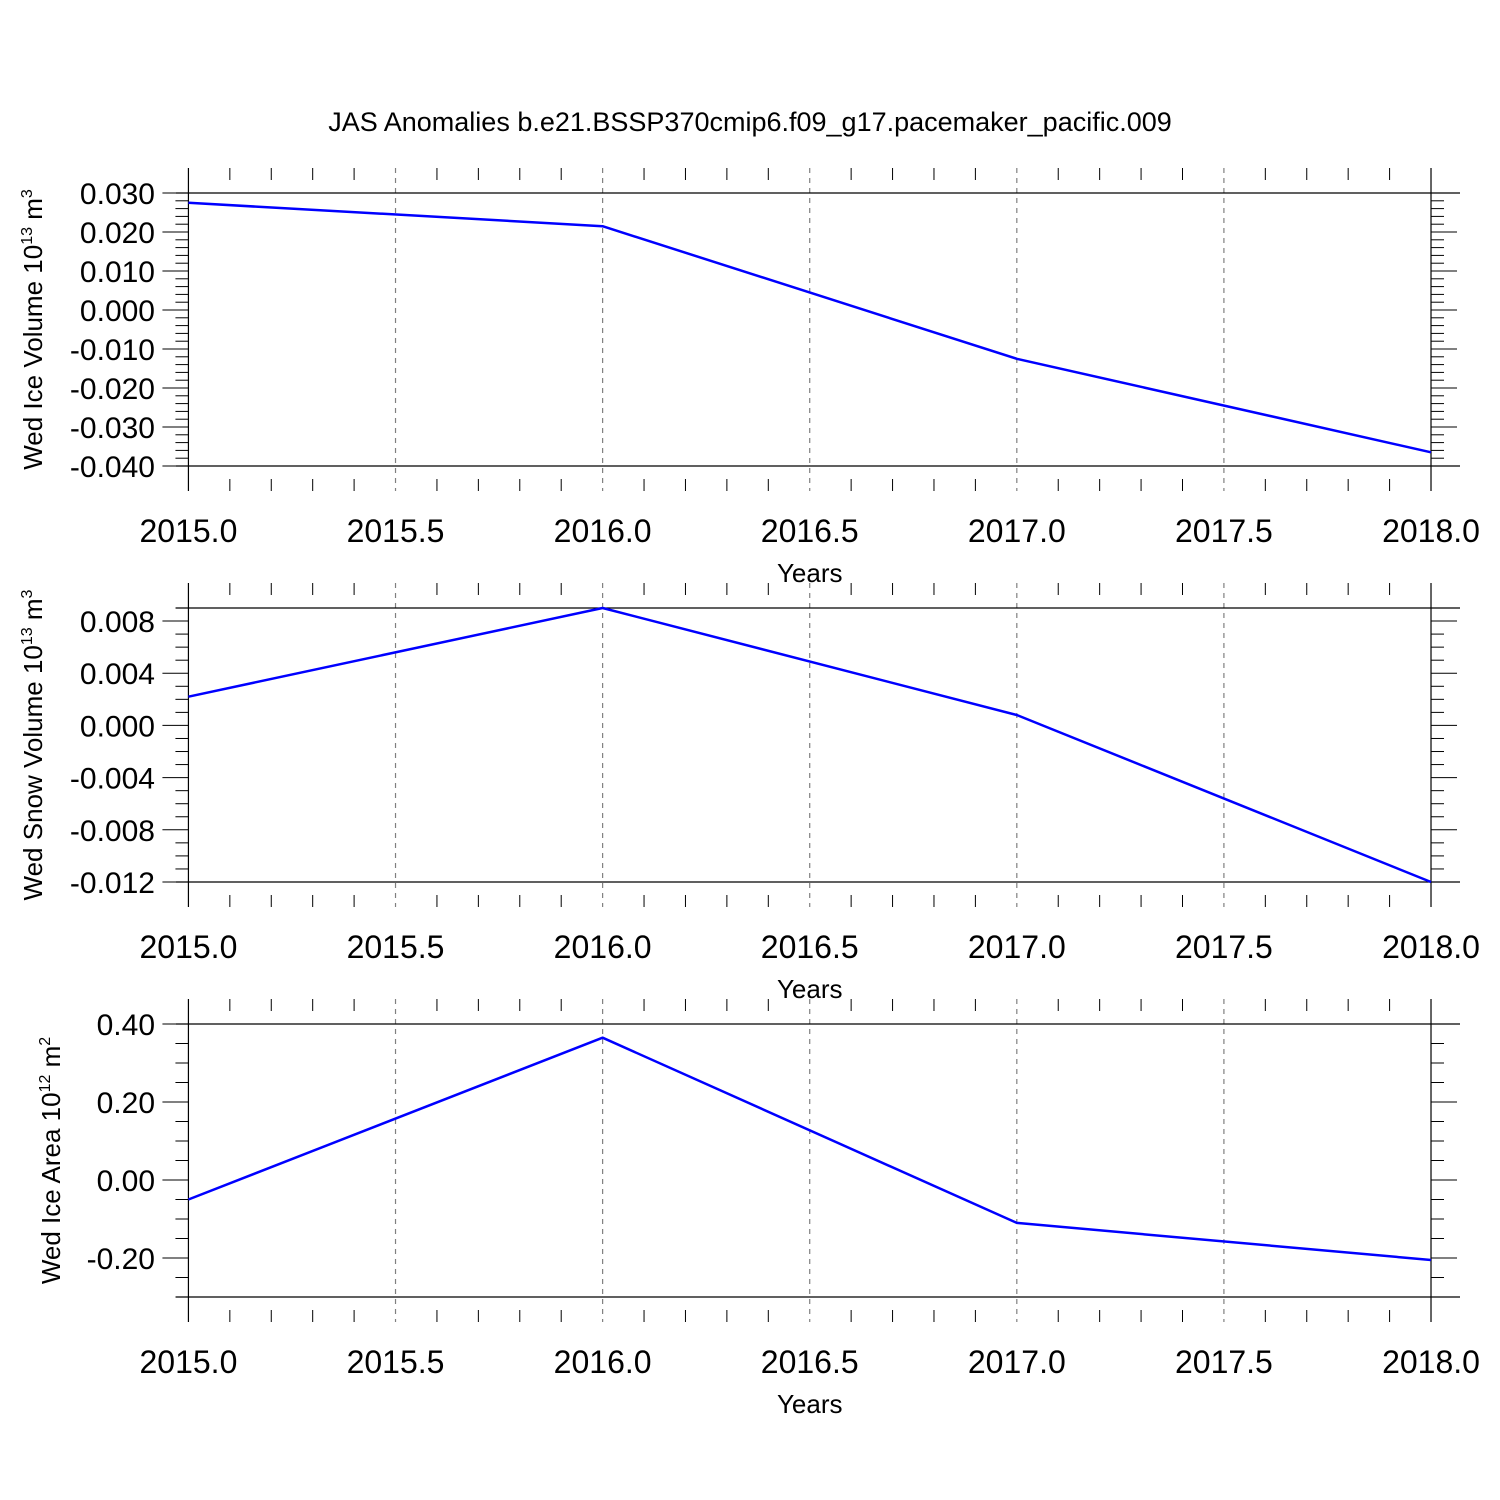 Image resolution: width=1500 pixels, height=1500 pixels. What do you see at coordinates (126, 1025) in the screenshot?
I see `y-tick-label: 0.40` at bounding box center [126, 1025].